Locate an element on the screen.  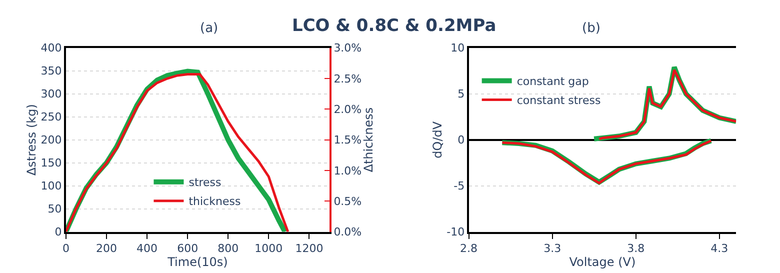
y-tick-label: 350 is located at coordinates (51, 71).